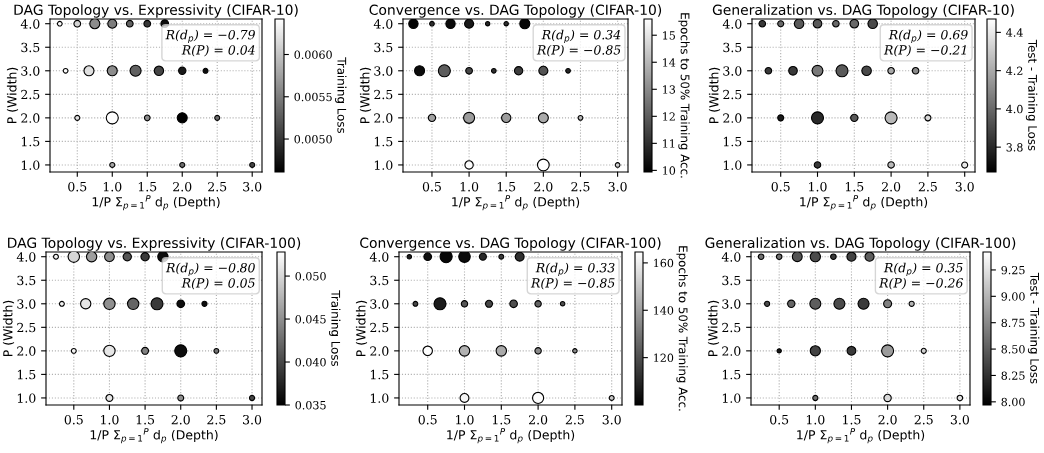 This screenshot has height=453, width=1044. I want to click on color-bar-label: 0.035, so click(310, 405).